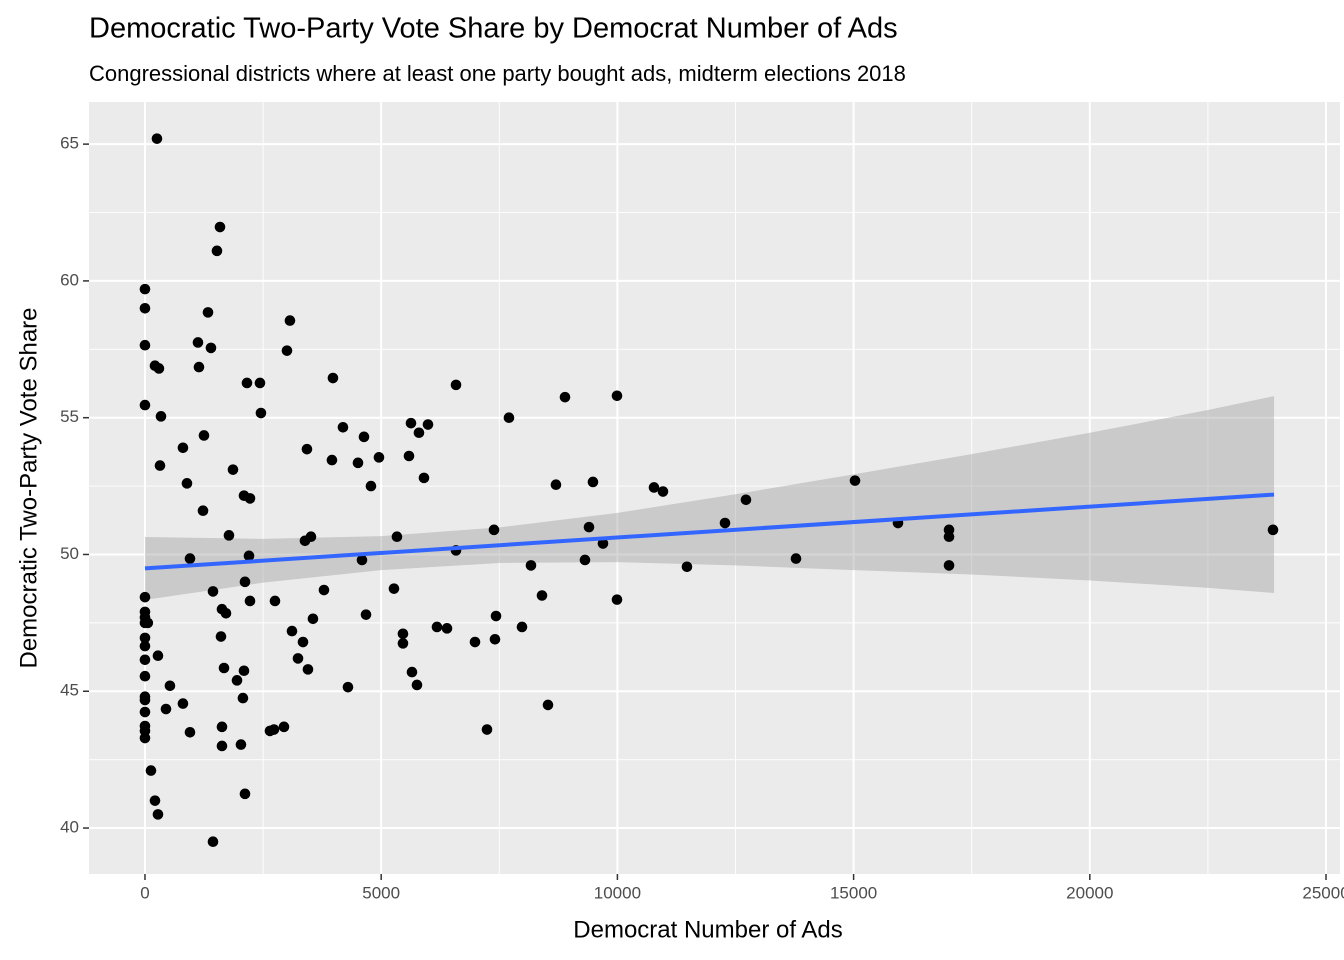 The width and height of the screenshot is (1344, 960). I want to click on x-tick-label: 10000, so click(617, 892).